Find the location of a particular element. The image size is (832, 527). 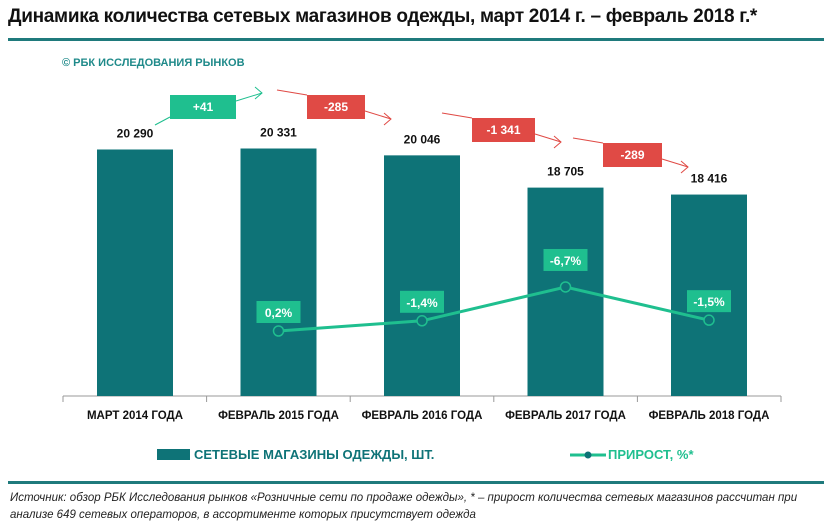

bar-value-label: 18 416 is located at coordinates (709, 179).